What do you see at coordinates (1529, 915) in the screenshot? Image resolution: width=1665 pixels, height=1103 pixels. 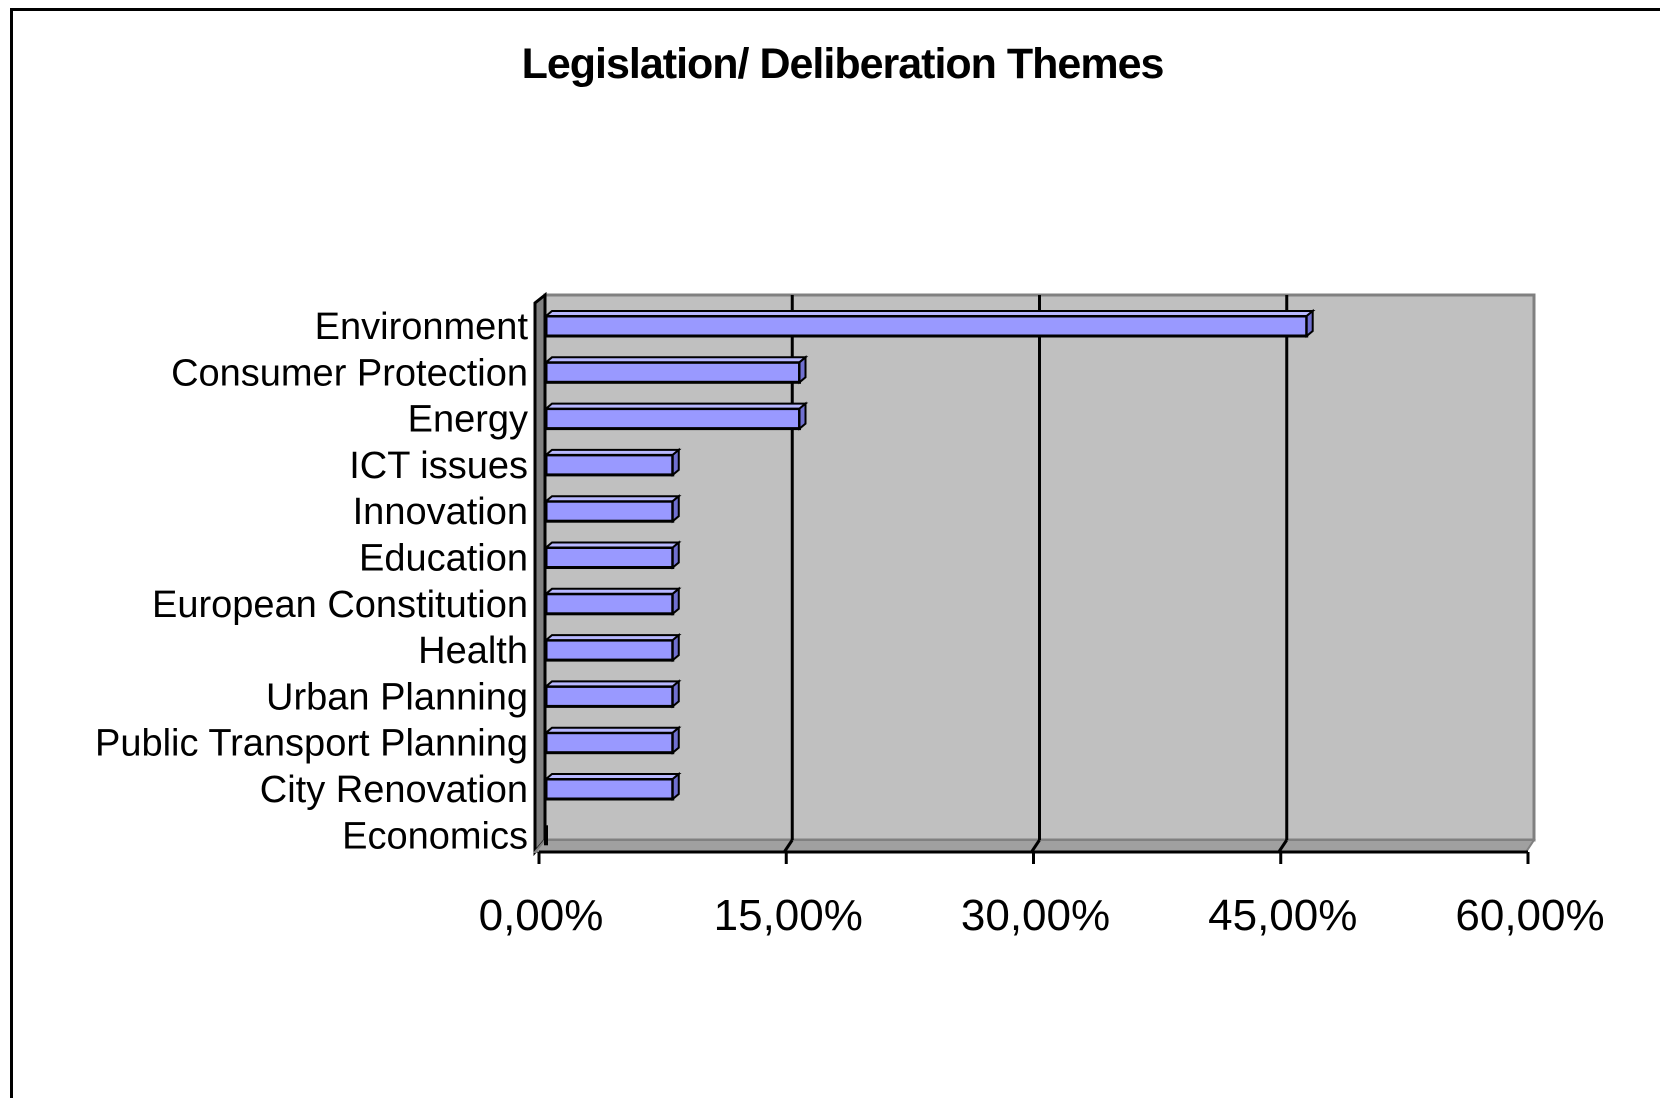 I see `x-tick-label: 60,00%` at bounding box center [1529, 915].